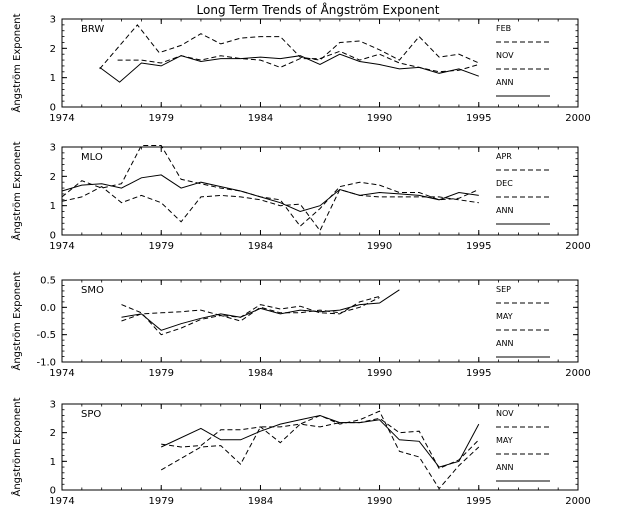 This screenshot has width=640, height=512. Describe the element at coordinates (320, 443) in the screenshot. I see `series-line-nov` at that location.